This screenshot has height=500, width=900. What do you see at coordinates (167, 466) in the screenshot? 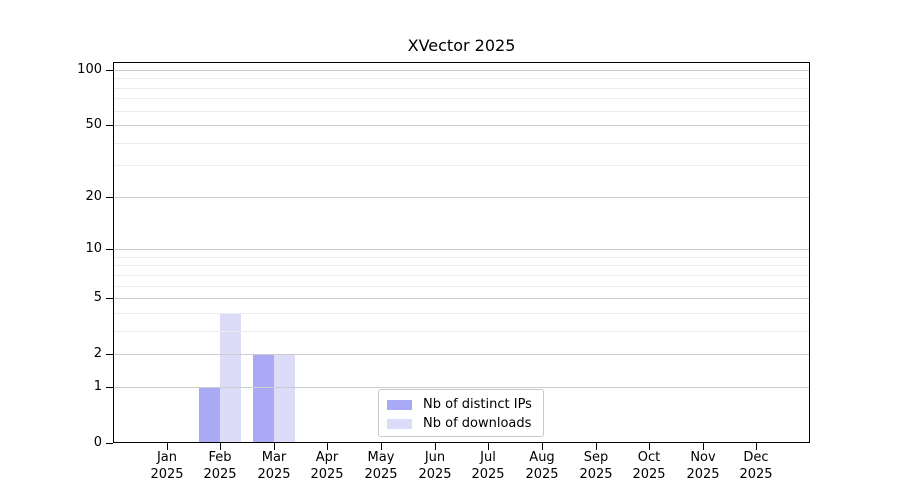
I see `x-tick-label-jan: Jan 2025` at bounding box center [167, 466].